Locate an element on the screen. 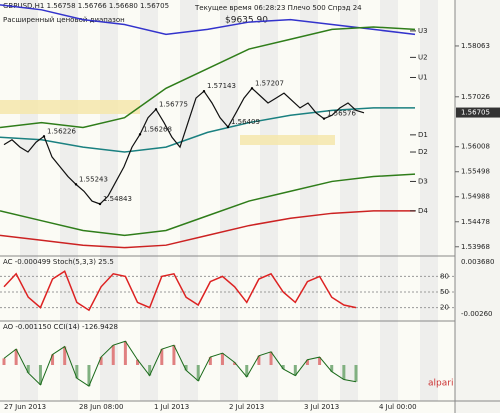 Image resolution: width=500 pixels, height=417 pixels. x-tick-label: 28 Jun 08:00 is located at coordinates (101, 407).